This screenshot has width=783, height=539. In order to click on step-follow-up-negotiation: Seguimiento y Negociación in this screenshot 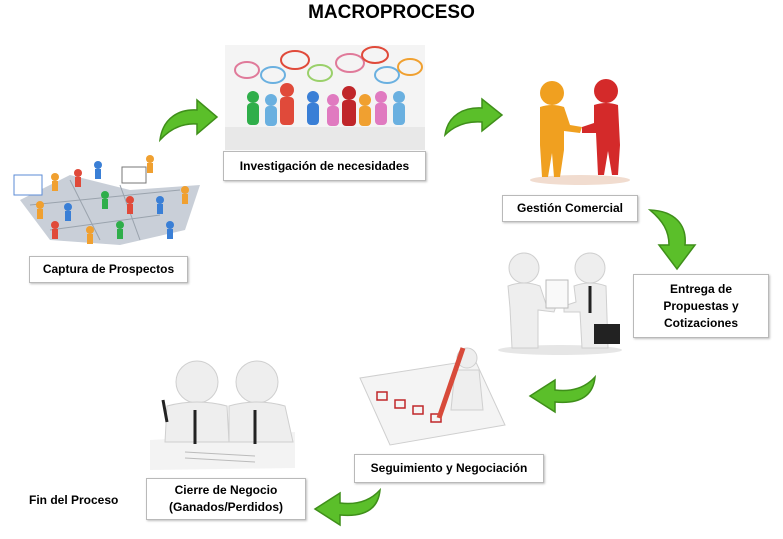, I will do `click(449, 468)`.